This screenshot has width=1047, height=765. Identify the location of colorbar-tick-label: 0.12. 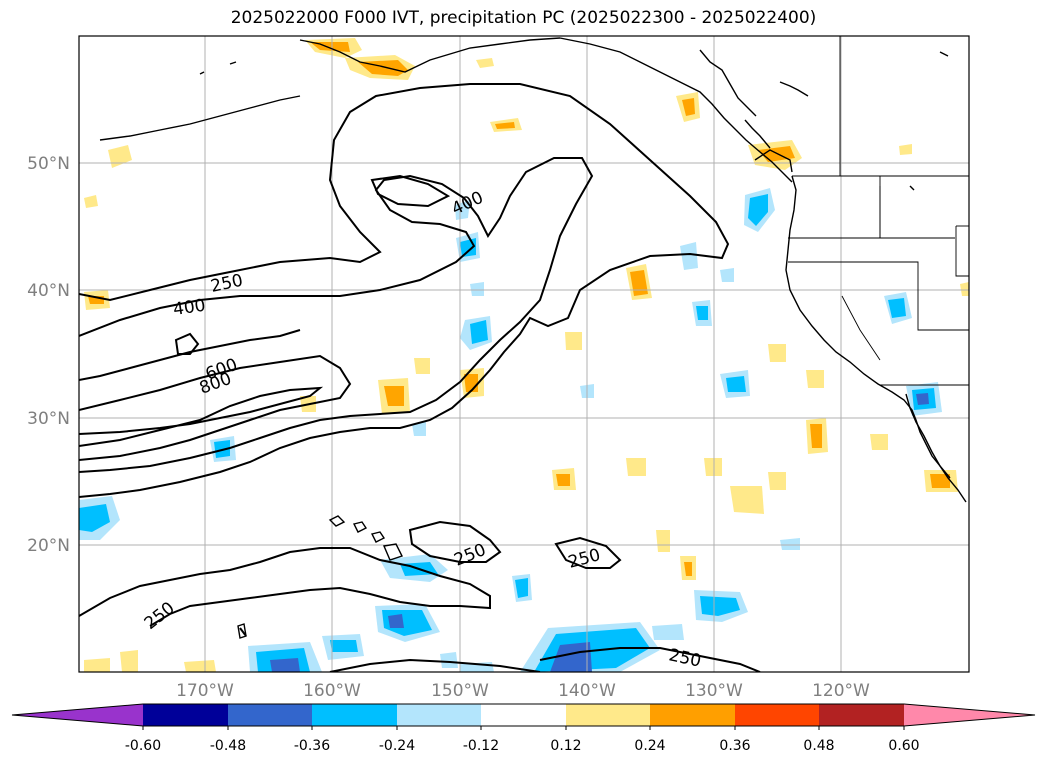
(565, 746).